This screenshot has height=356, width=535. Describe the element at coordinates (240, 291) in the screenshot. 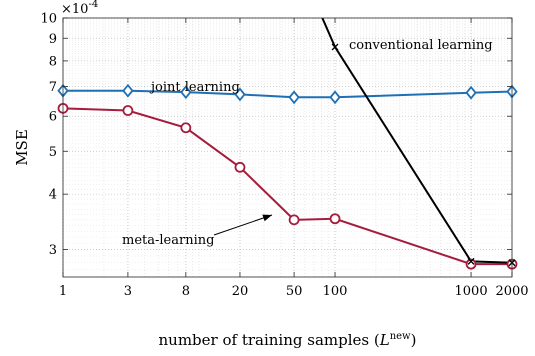

I see `x-tick-label: 20` at that location.